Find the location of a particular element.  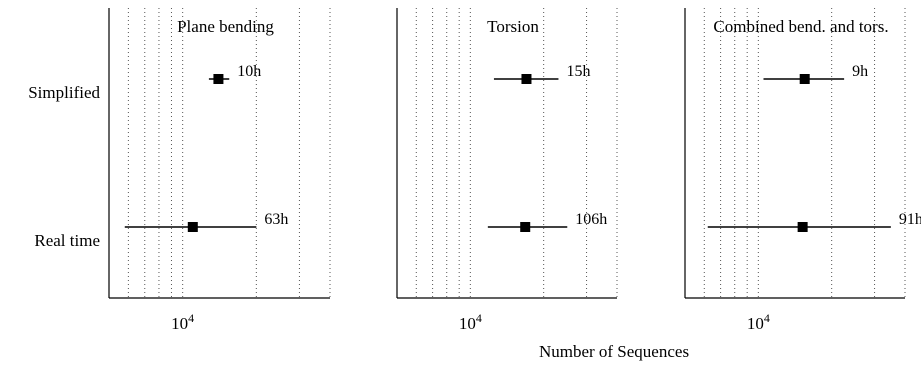

duration-label: 10h is located at coordinates (249, 71).